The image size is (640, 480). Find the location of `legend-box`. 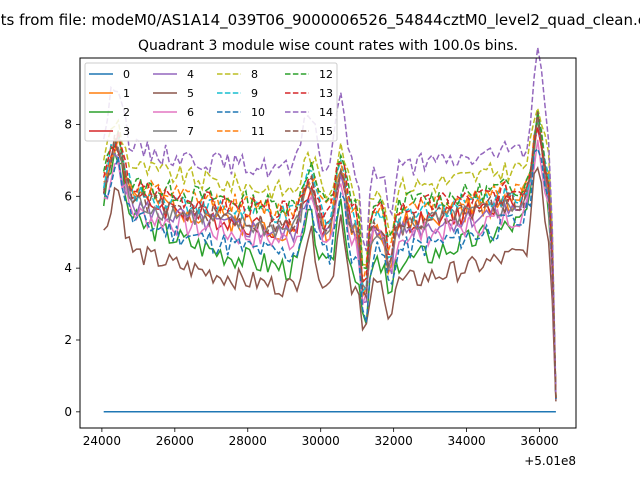

legend-box is located at coordinates (211, 102).